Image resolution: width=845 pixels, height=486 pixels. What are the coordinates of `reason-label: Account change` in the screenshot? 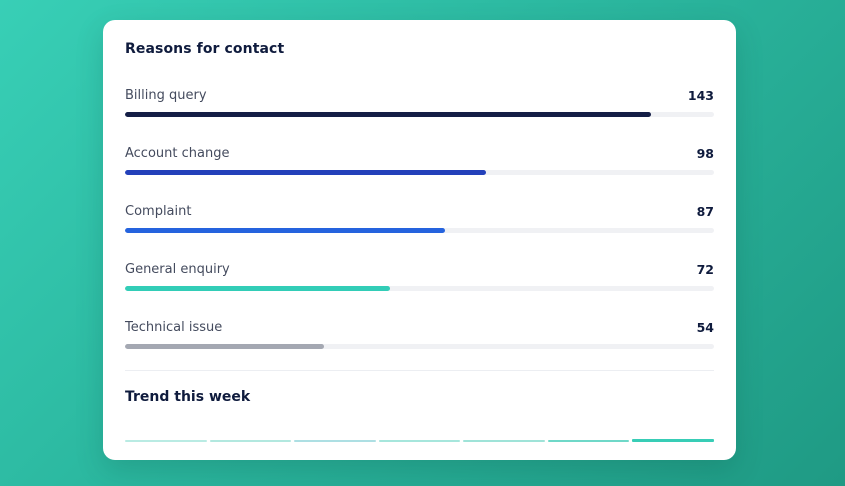 It's located at (177, 153).